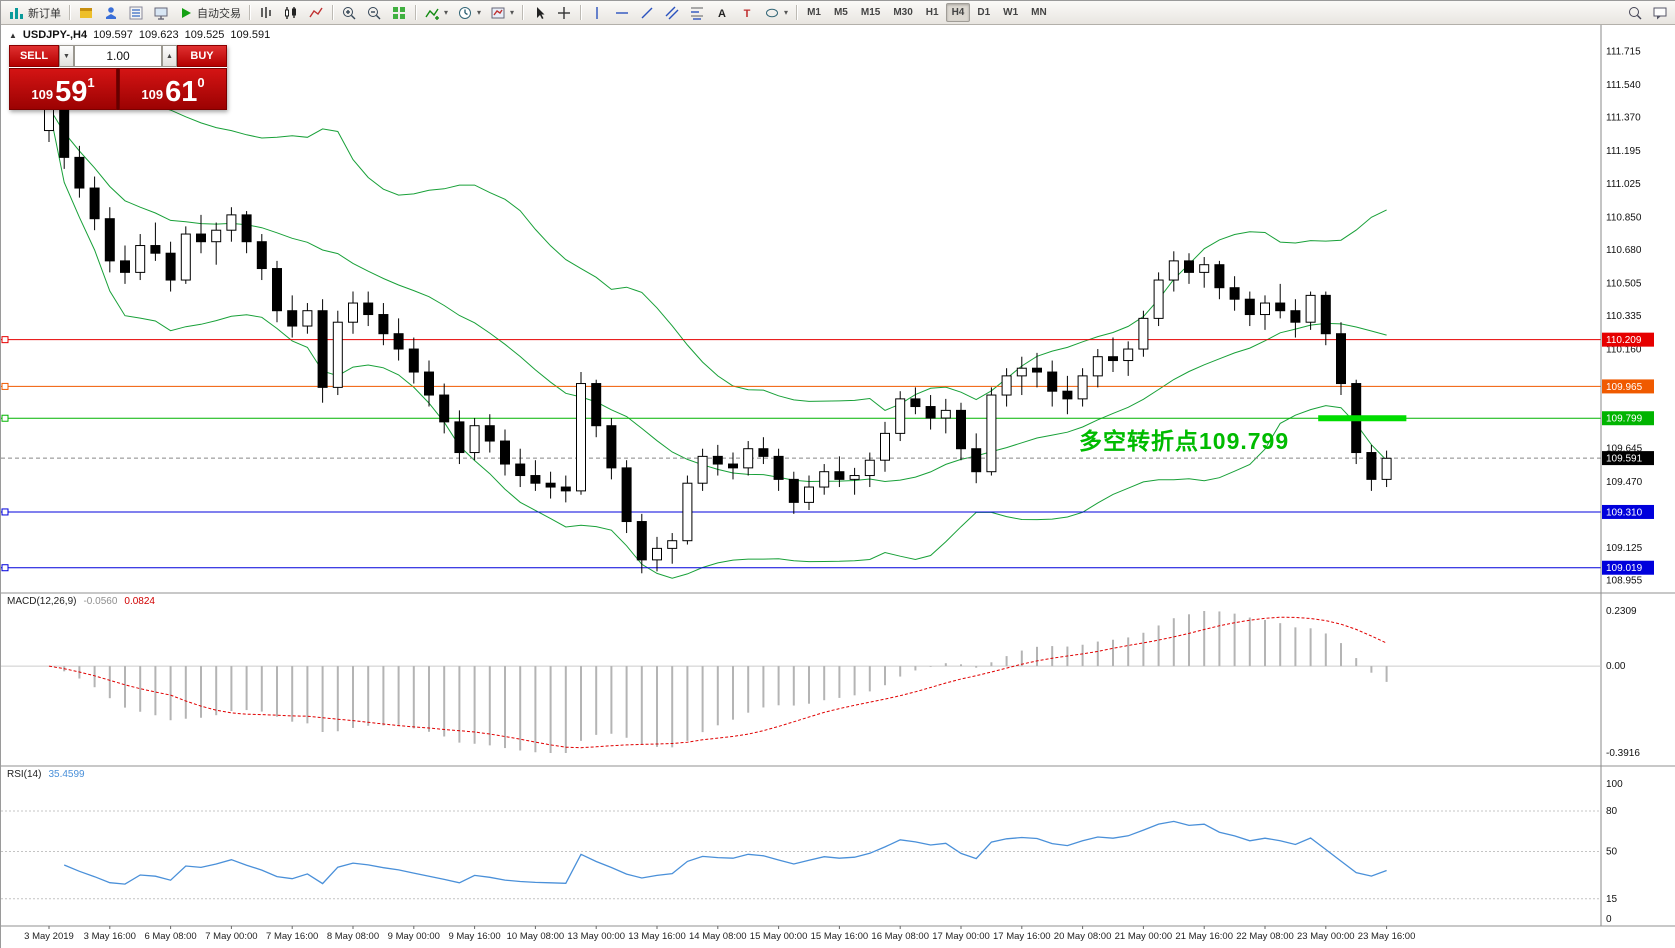 This screenshot has height=948, width=1675. What do you see at coordinates (814, 12) in the screenshot?
I see `timeframe-m1-button: M1` at bounding box center [814, 12].